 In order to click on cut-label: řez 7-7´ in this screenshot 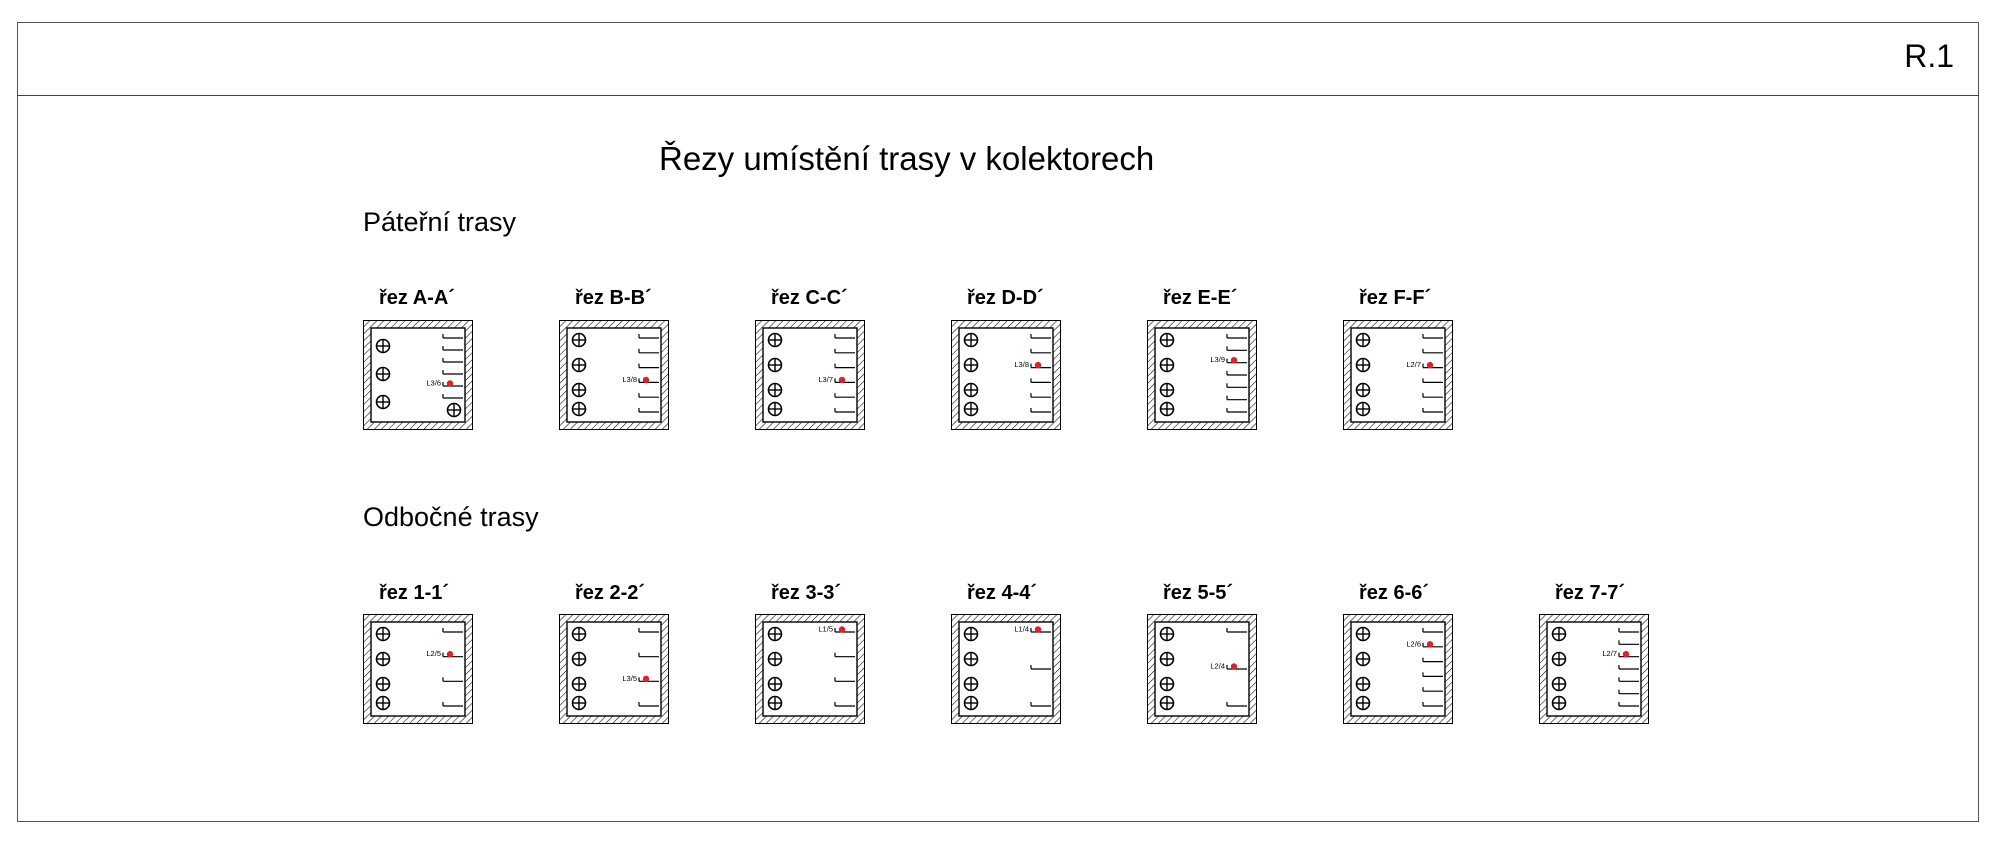, I will do `click(1590, 593)`.